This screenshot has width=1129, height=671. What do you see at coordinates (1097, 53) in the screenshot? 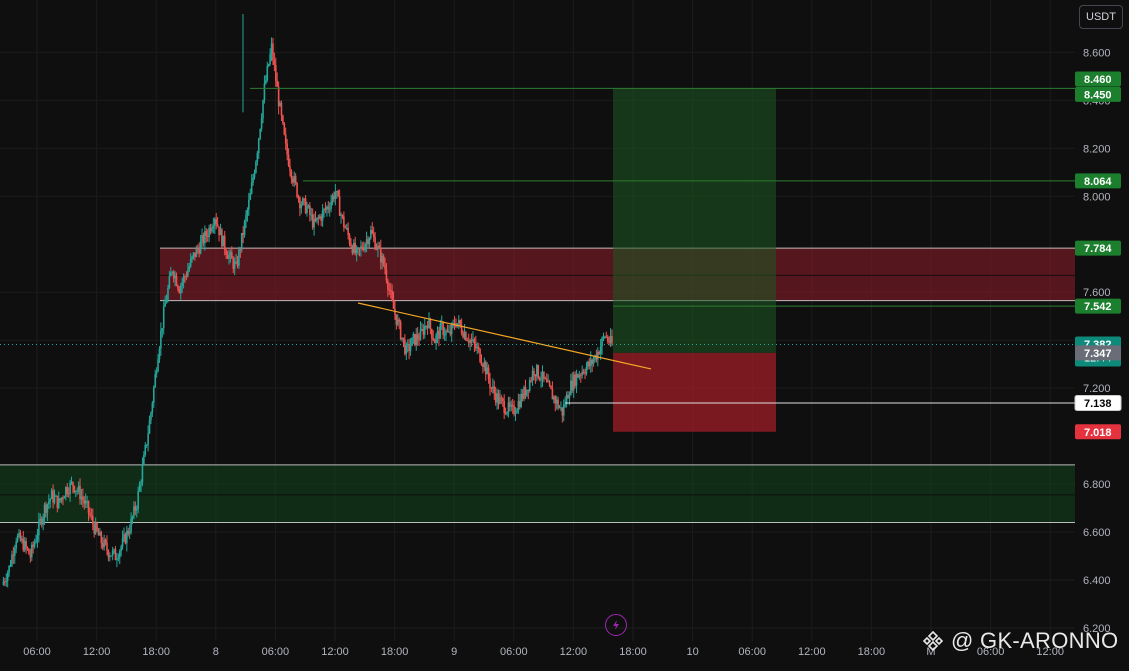
I see `price-tick-label: 8.600` at bounding box center [1097, 53].